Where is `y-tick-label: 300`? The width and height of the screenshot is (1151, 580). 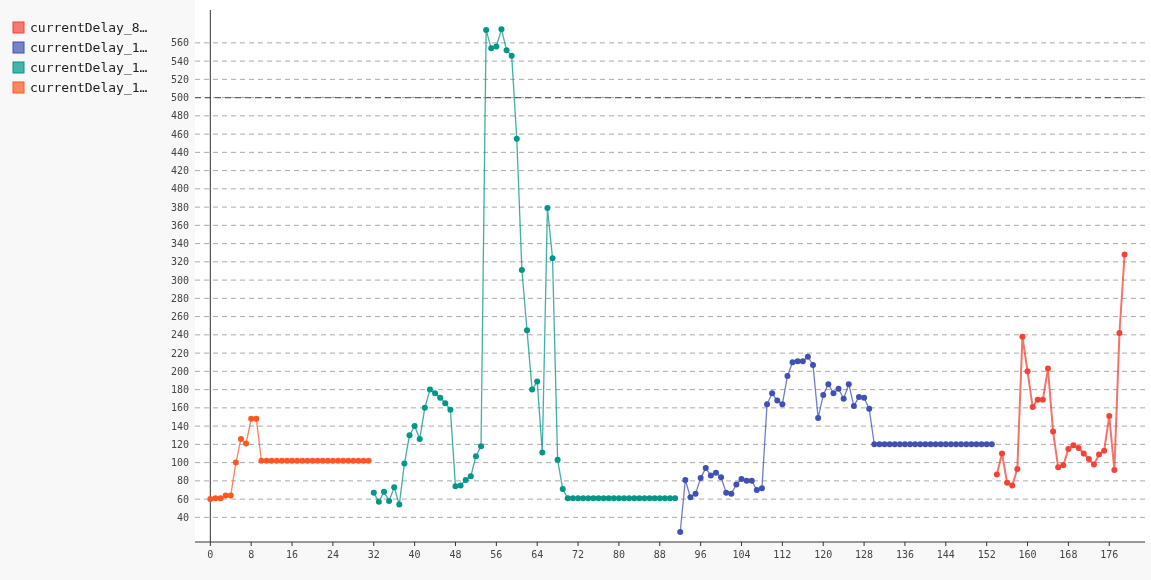 y-tick-label: 300 is located at coordinates (179, 280).